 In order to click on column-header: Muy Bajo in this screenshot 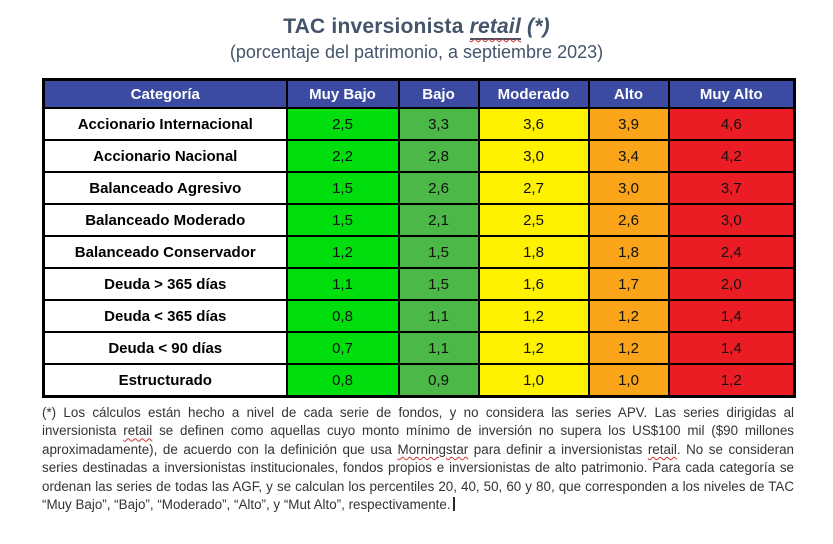, I will do `click(342, 93)`.